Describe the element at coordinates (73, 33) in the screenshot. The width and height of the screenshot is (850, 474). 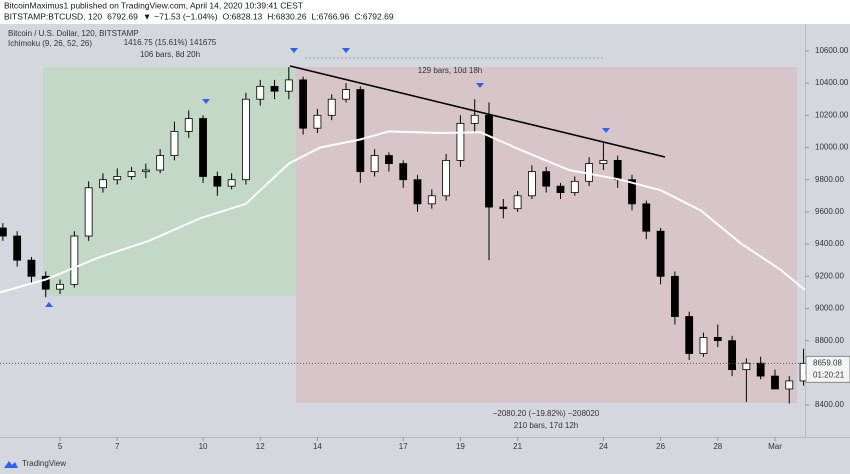
I see `legend-entry: Bitcoin / U.S. Dollar, 120, BITSTAMP` at that location.